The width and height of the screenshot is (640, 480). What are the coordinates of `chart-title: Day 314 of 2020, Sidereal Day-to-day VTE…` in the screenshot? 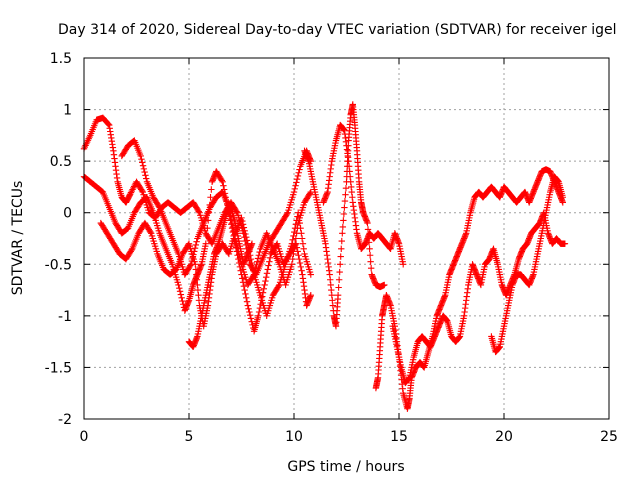 It's located at (337, 30).